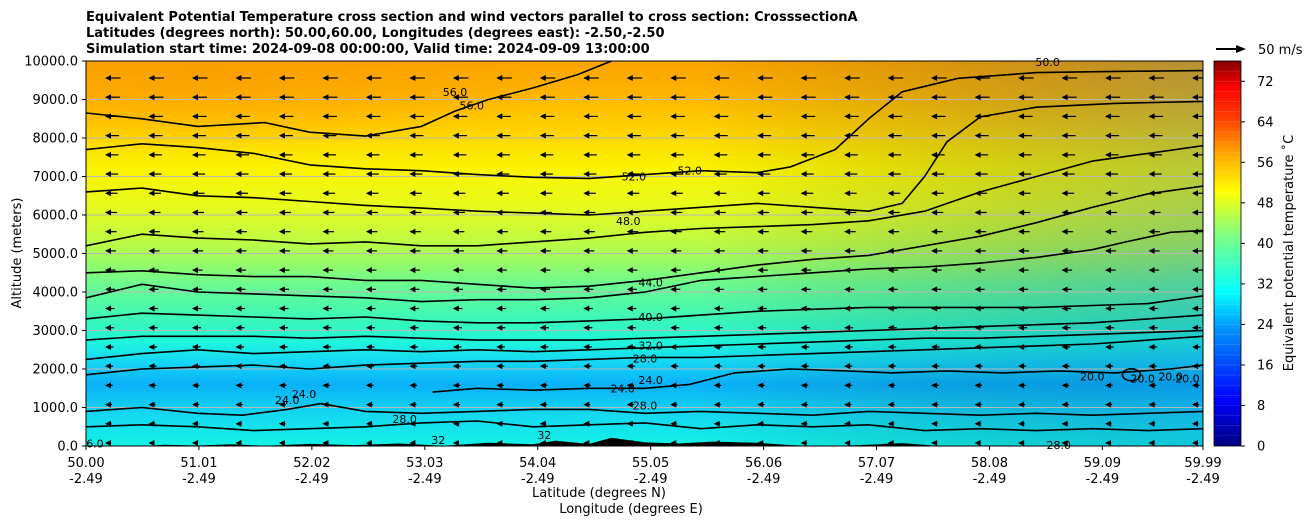 This screenshot has width=1308, height=526. What do you see at coordinates (1241, 49) in the screenshot?
I see `quiver-key-arrowhead` at bounding box center [1241, 49].